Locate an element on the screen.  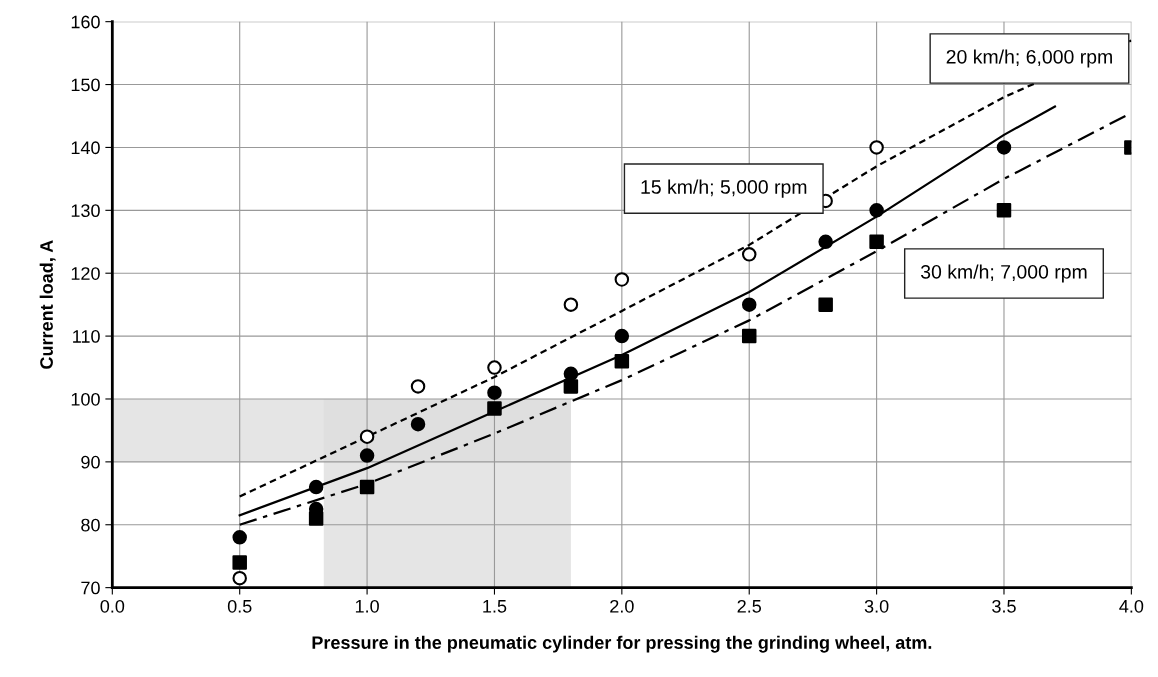
y-tick-label: 160 is located at coordinates (85, 22).